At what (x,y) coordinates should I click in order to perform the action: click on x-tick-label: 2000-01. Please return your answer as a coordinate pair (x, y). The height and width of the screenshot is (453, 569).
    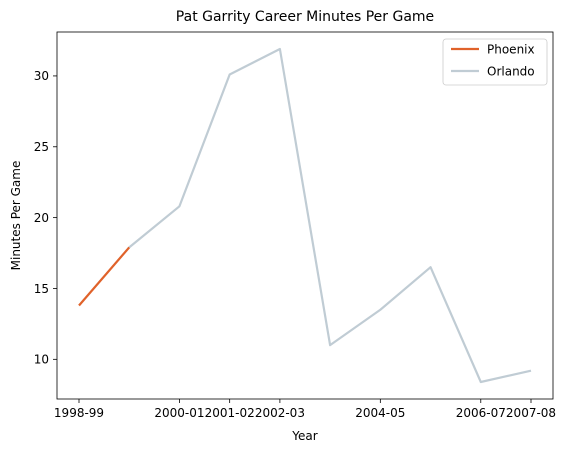
    Looking at the image, I should click on (179, 413).